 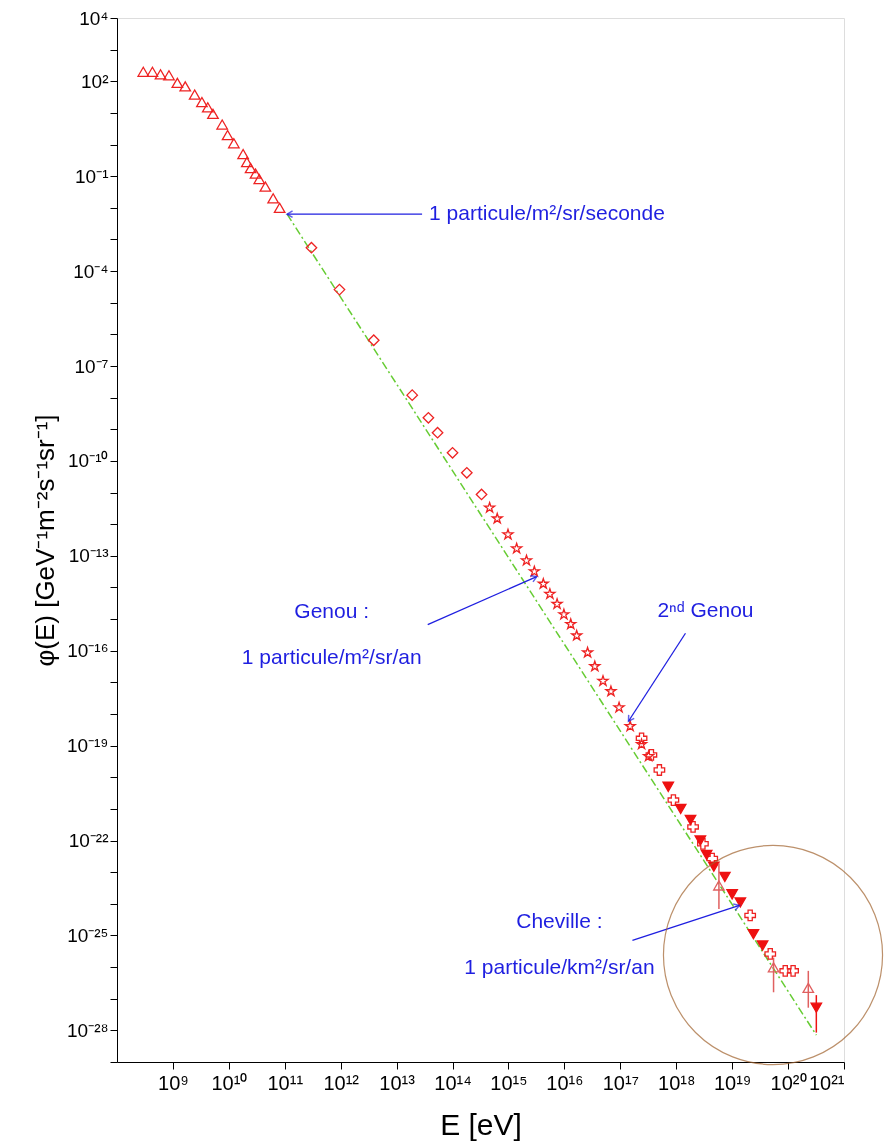 What do you see at coordinates (453, 1082) in the screenshot?
I see `x-tick-label: 10¹⁴` at bounding box center [453, 1082].